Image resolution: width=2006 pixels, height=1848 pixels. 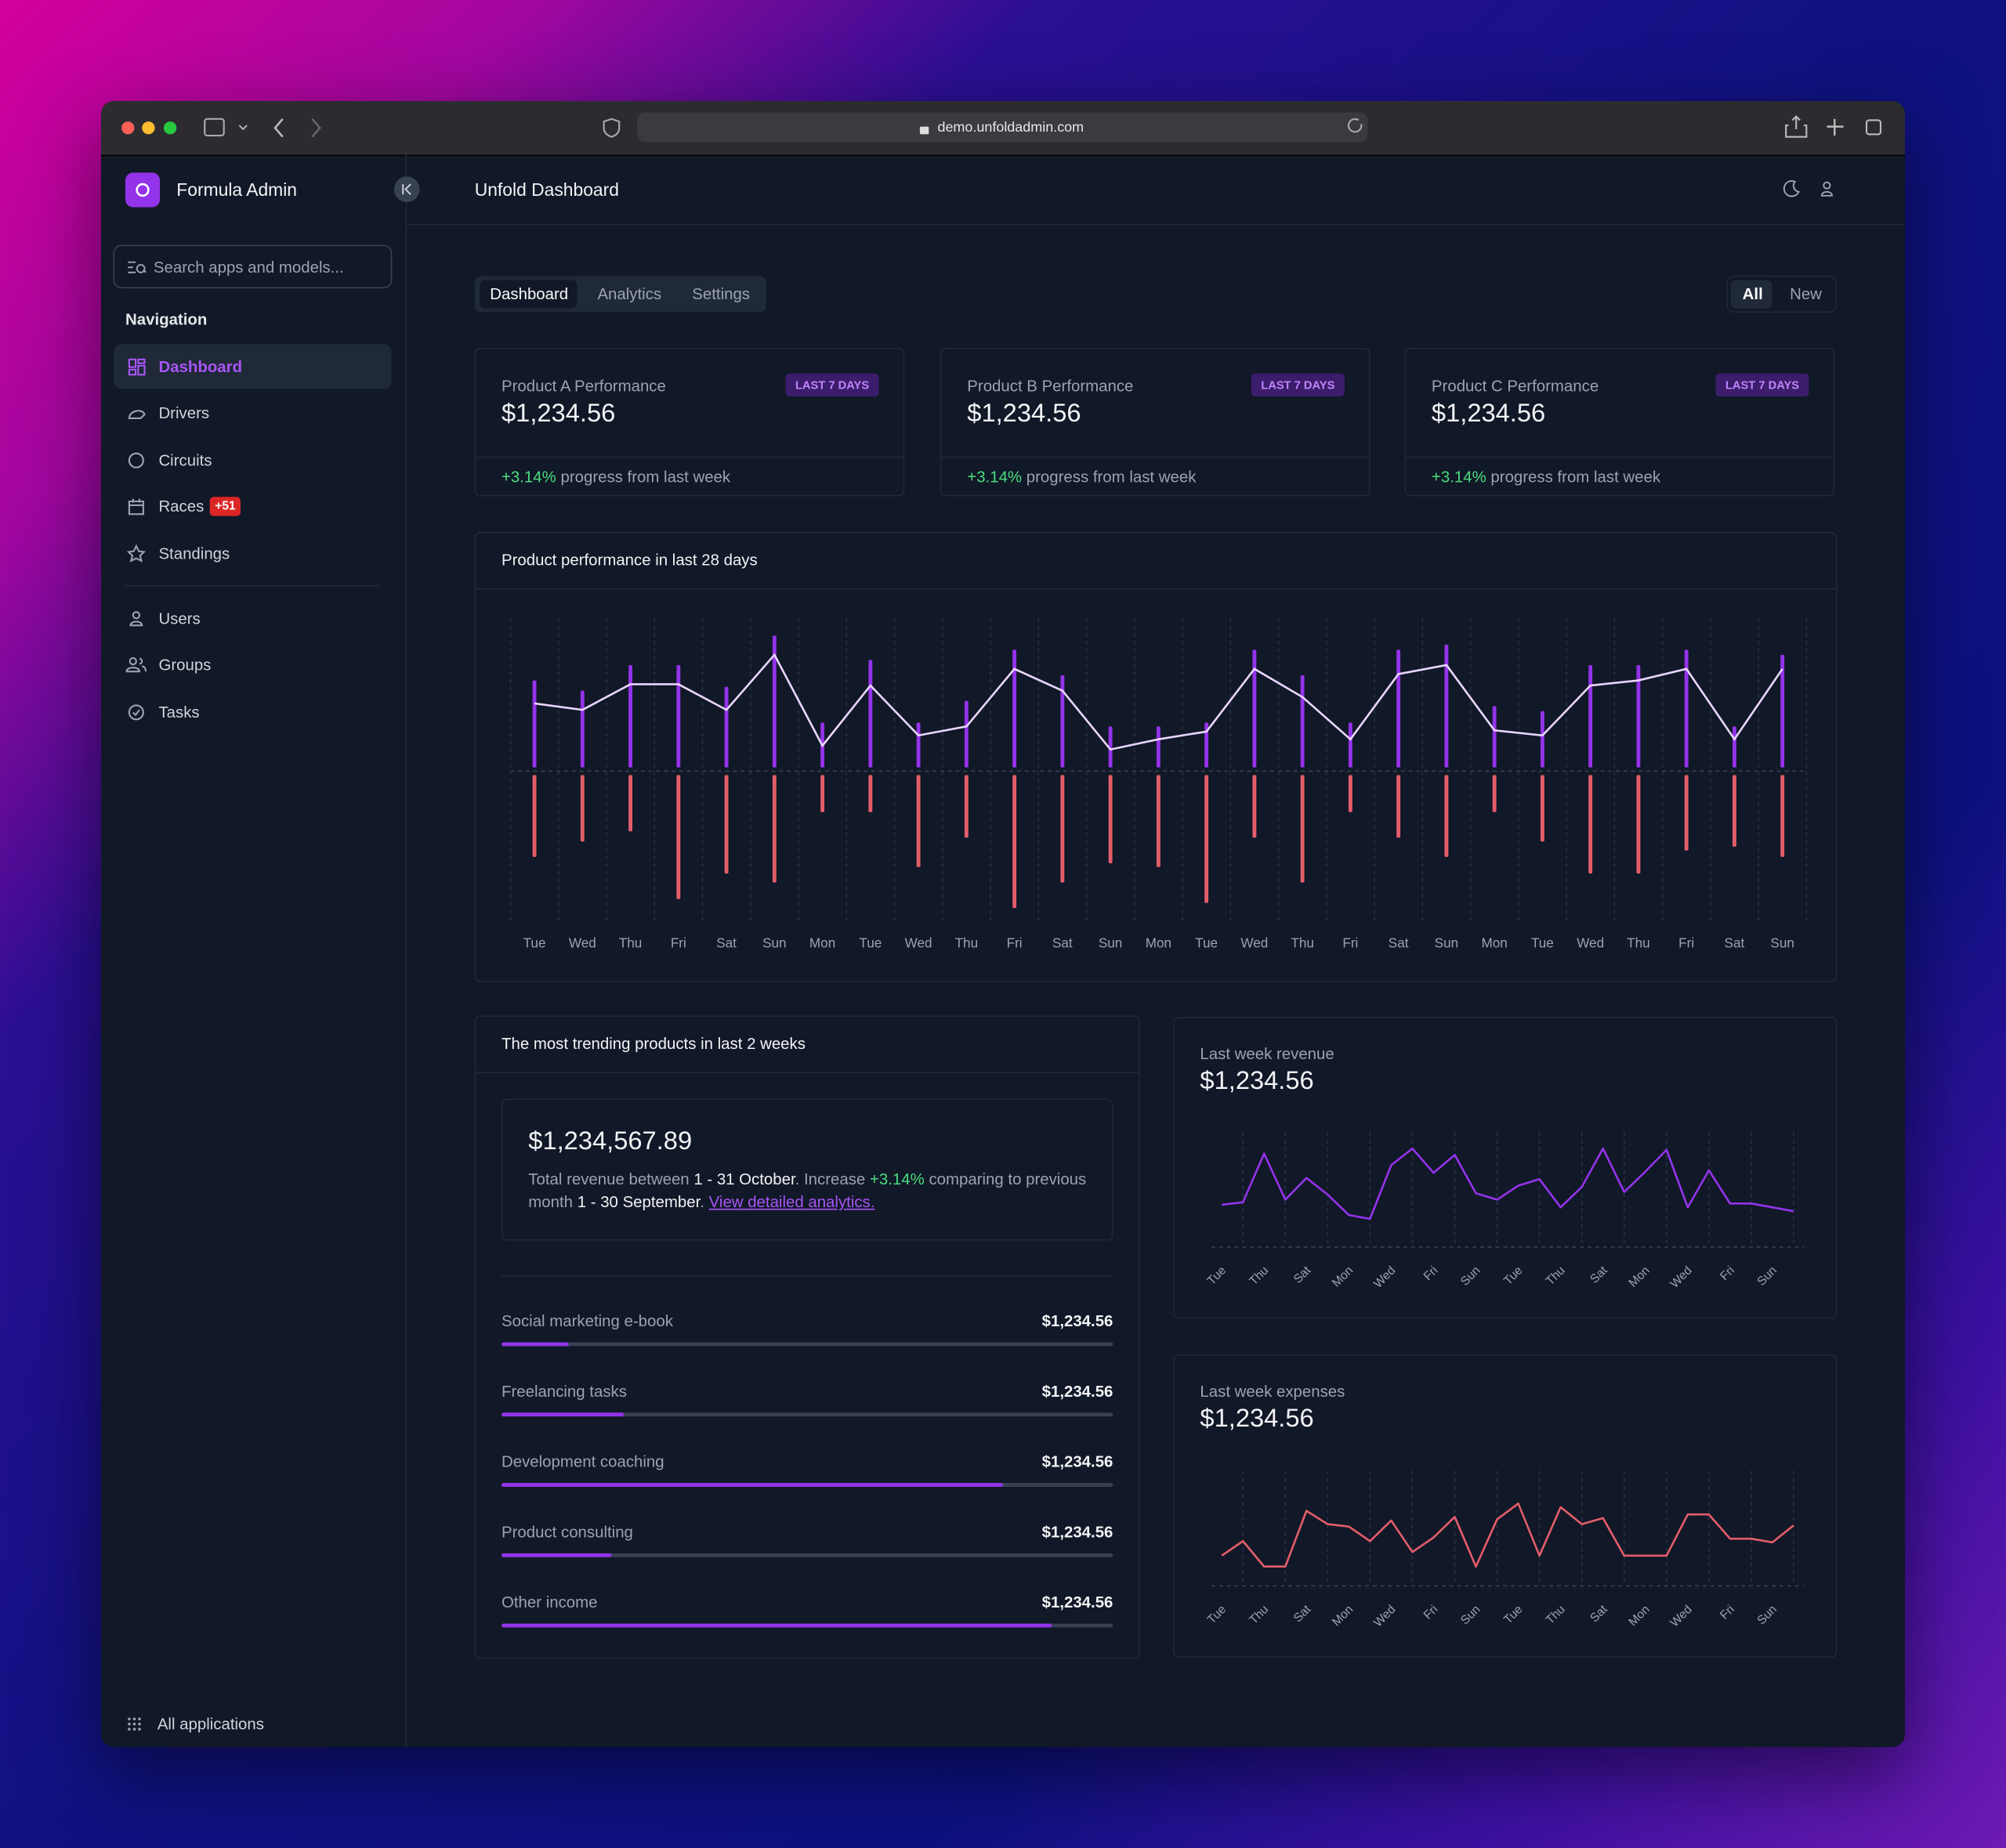 I want to click on zoom-button, so click(x=170, y=128).